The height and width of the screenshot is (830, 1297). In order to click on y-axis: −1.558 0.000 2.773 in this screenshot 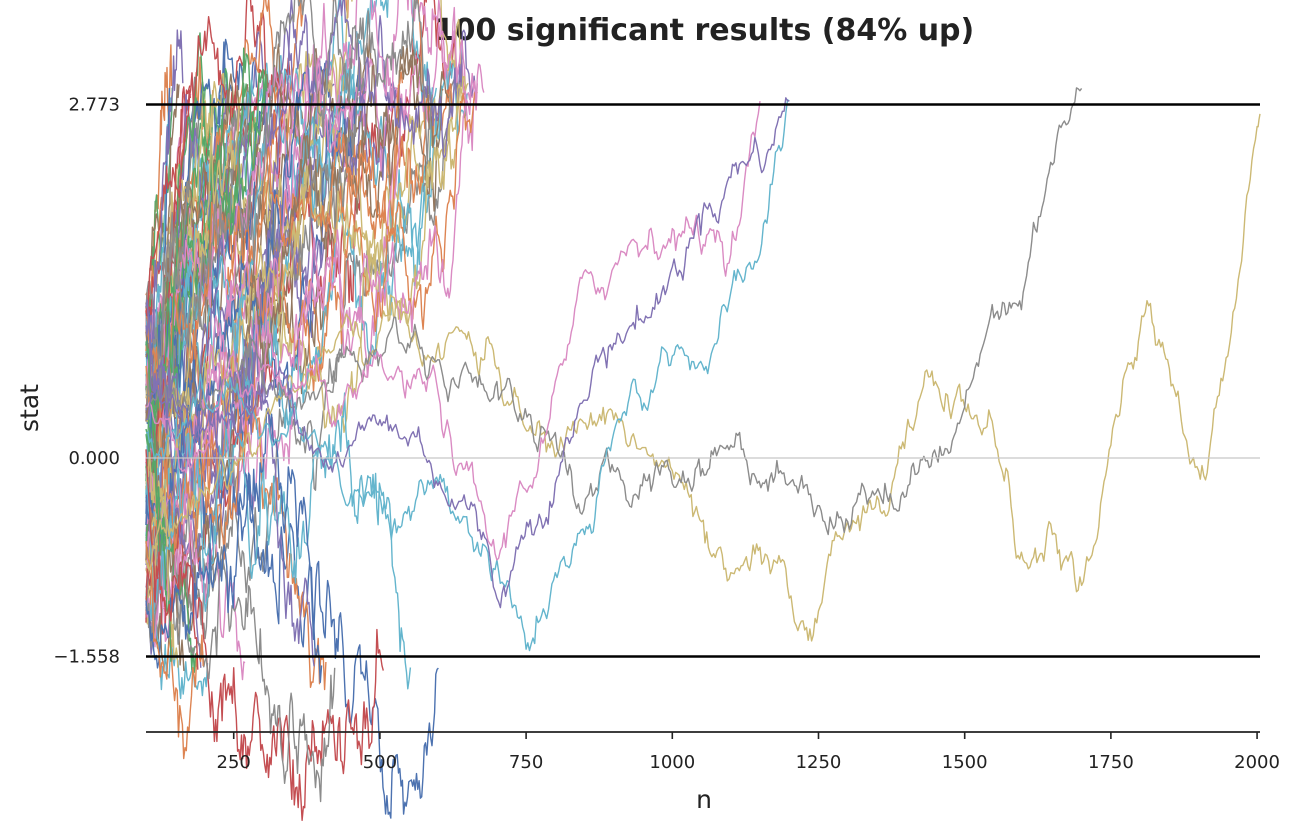, I will do `click(86, 381)`.